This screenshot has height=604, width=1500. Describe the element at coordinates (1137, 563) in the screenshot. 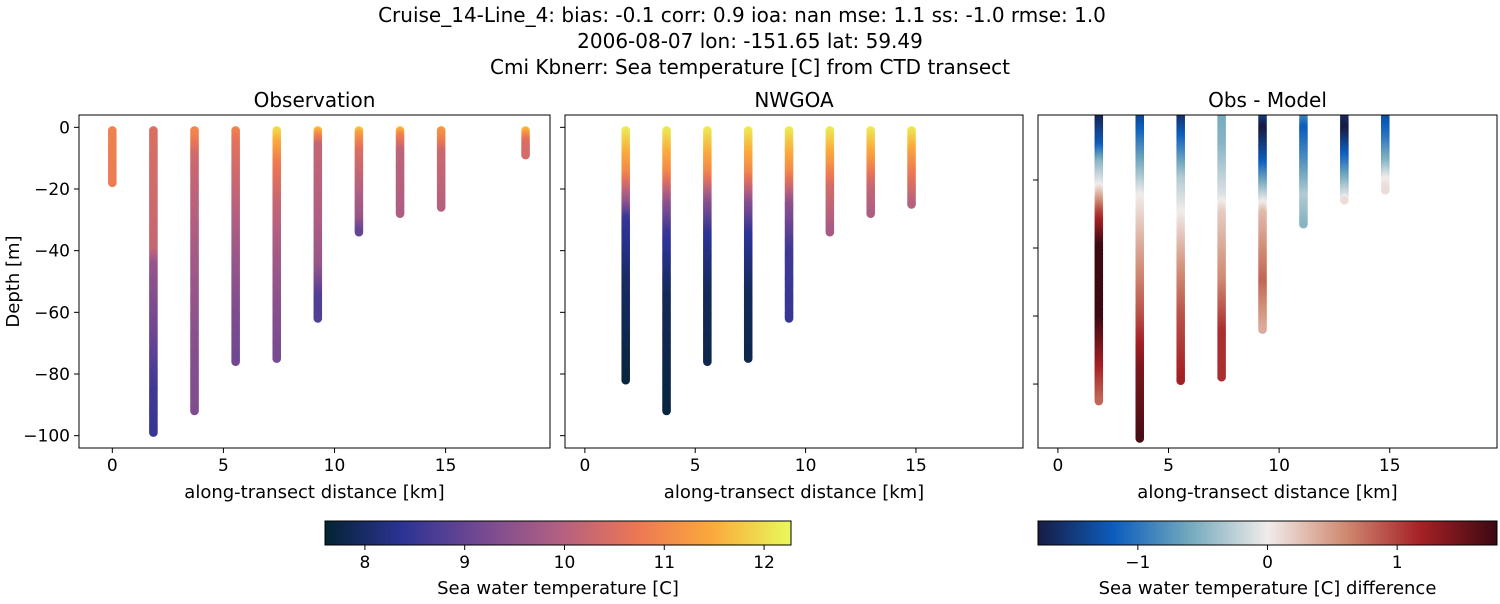

I see `colorbar-tick-label: −1` at that location.